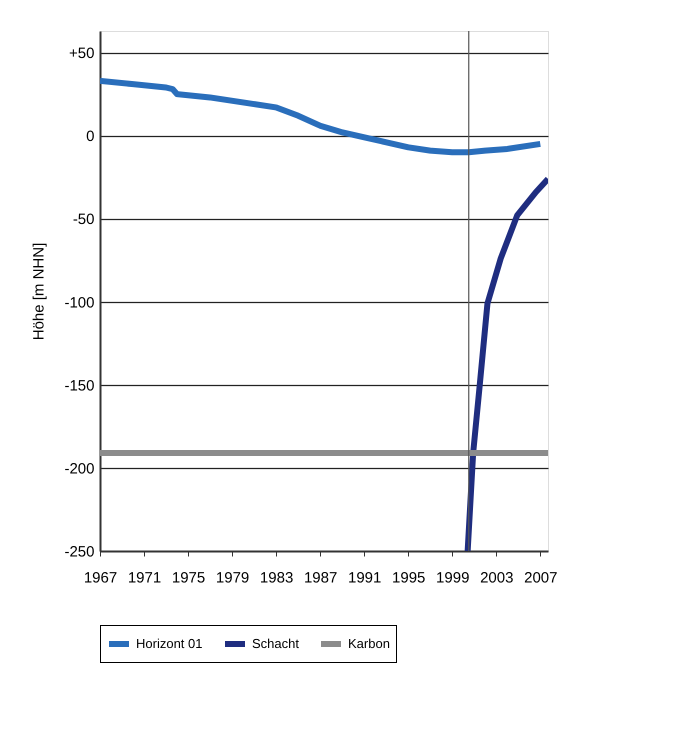  What do you see at coordinates (277, 578) in the screenshot?
I see `x-tick-label: 1983` at bounding box center [277, 578].